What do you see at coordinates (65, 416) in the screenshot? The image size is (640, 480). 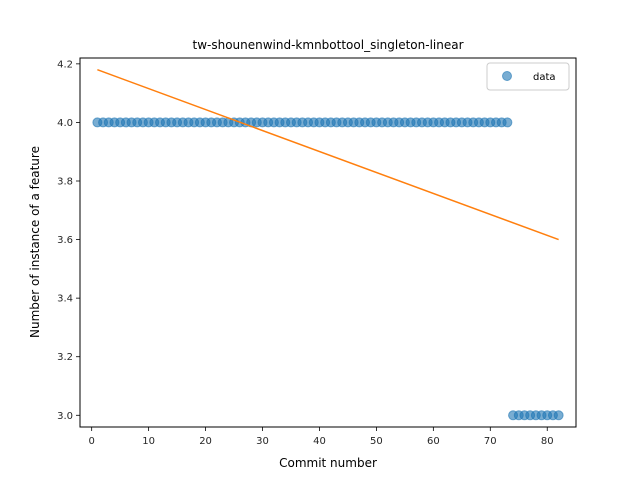 I see `y-tick-label: 3.0` at bounding box center [65, 416].